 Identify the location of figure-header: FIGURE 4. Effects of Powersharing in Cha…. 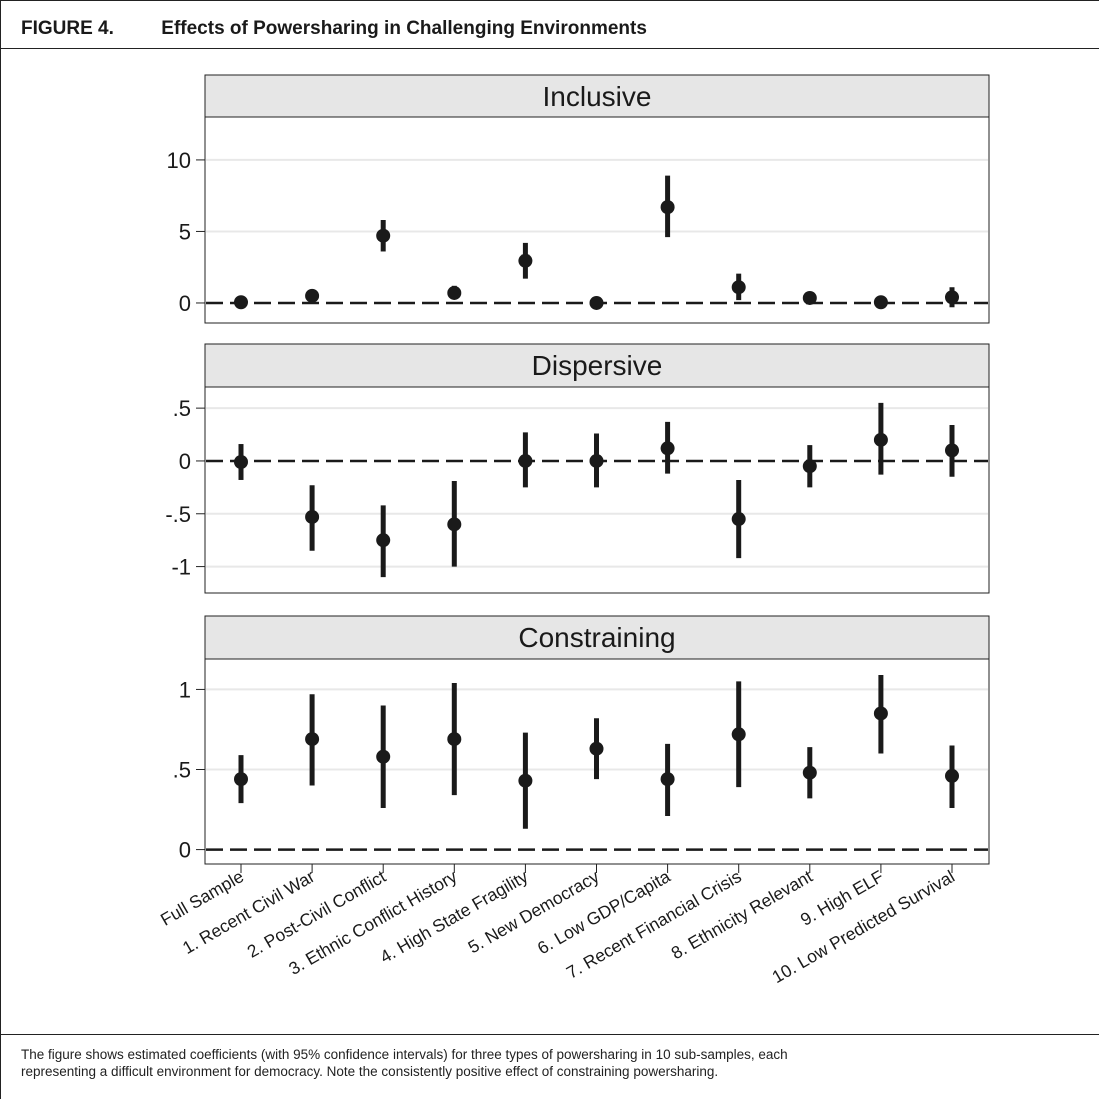
(334, 33).